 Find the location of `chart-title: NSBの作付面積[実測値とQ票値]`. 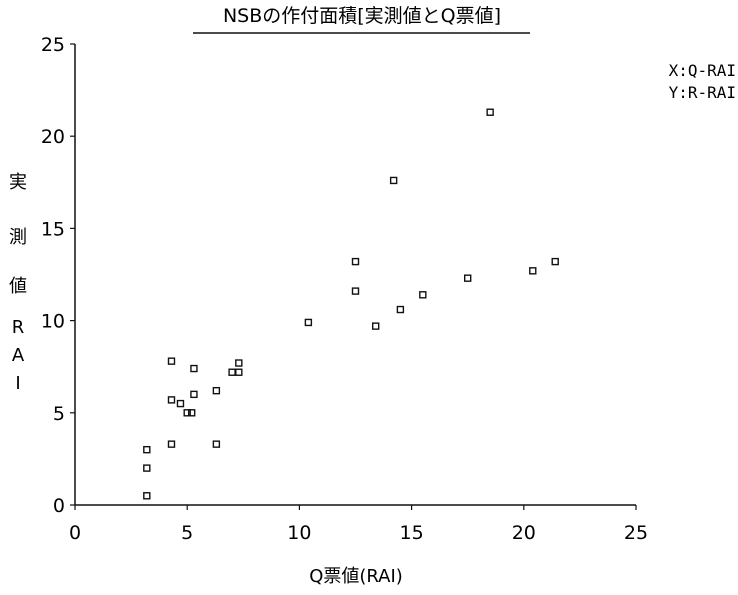

chart-title: NSBの作付面積[実測値とQ票値] is located at coordinates (362, 16).